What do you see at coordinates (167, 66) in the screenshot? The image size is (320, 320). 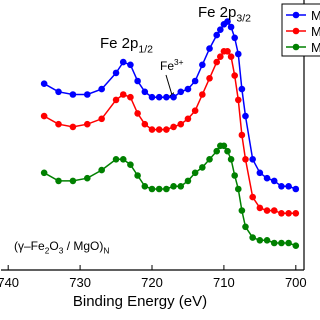 I see `annotation-part: Fe` at bounding box center [167, 66].